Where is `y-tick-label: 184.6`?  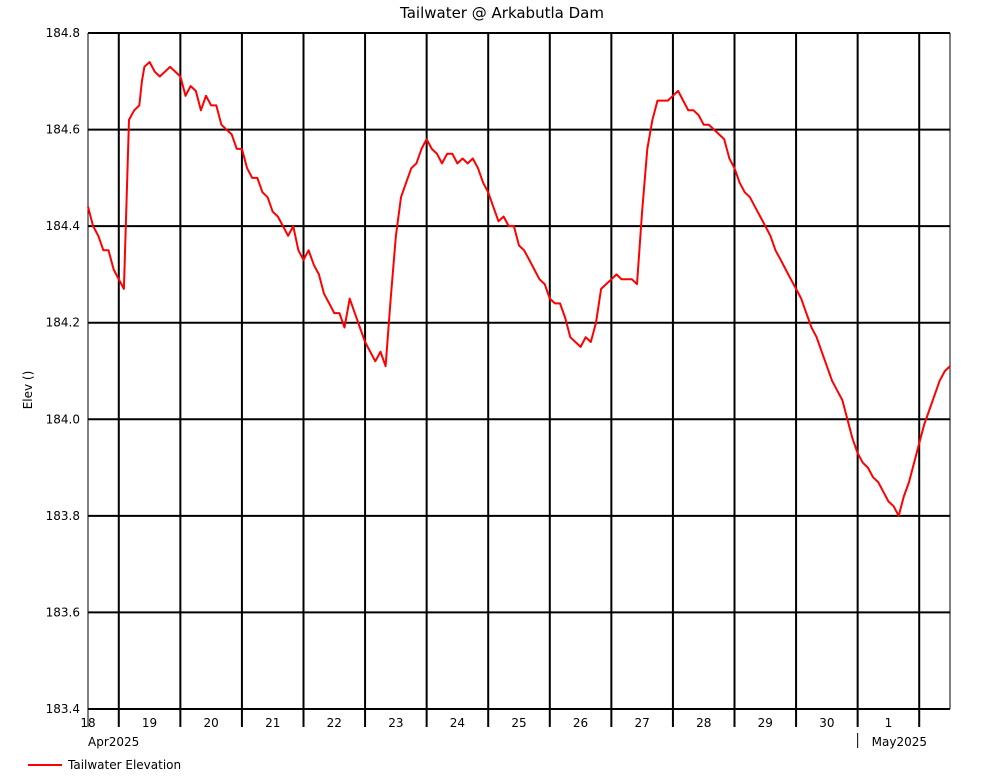
y-tick-label: 184.6 is located at coordinates (63, 130).